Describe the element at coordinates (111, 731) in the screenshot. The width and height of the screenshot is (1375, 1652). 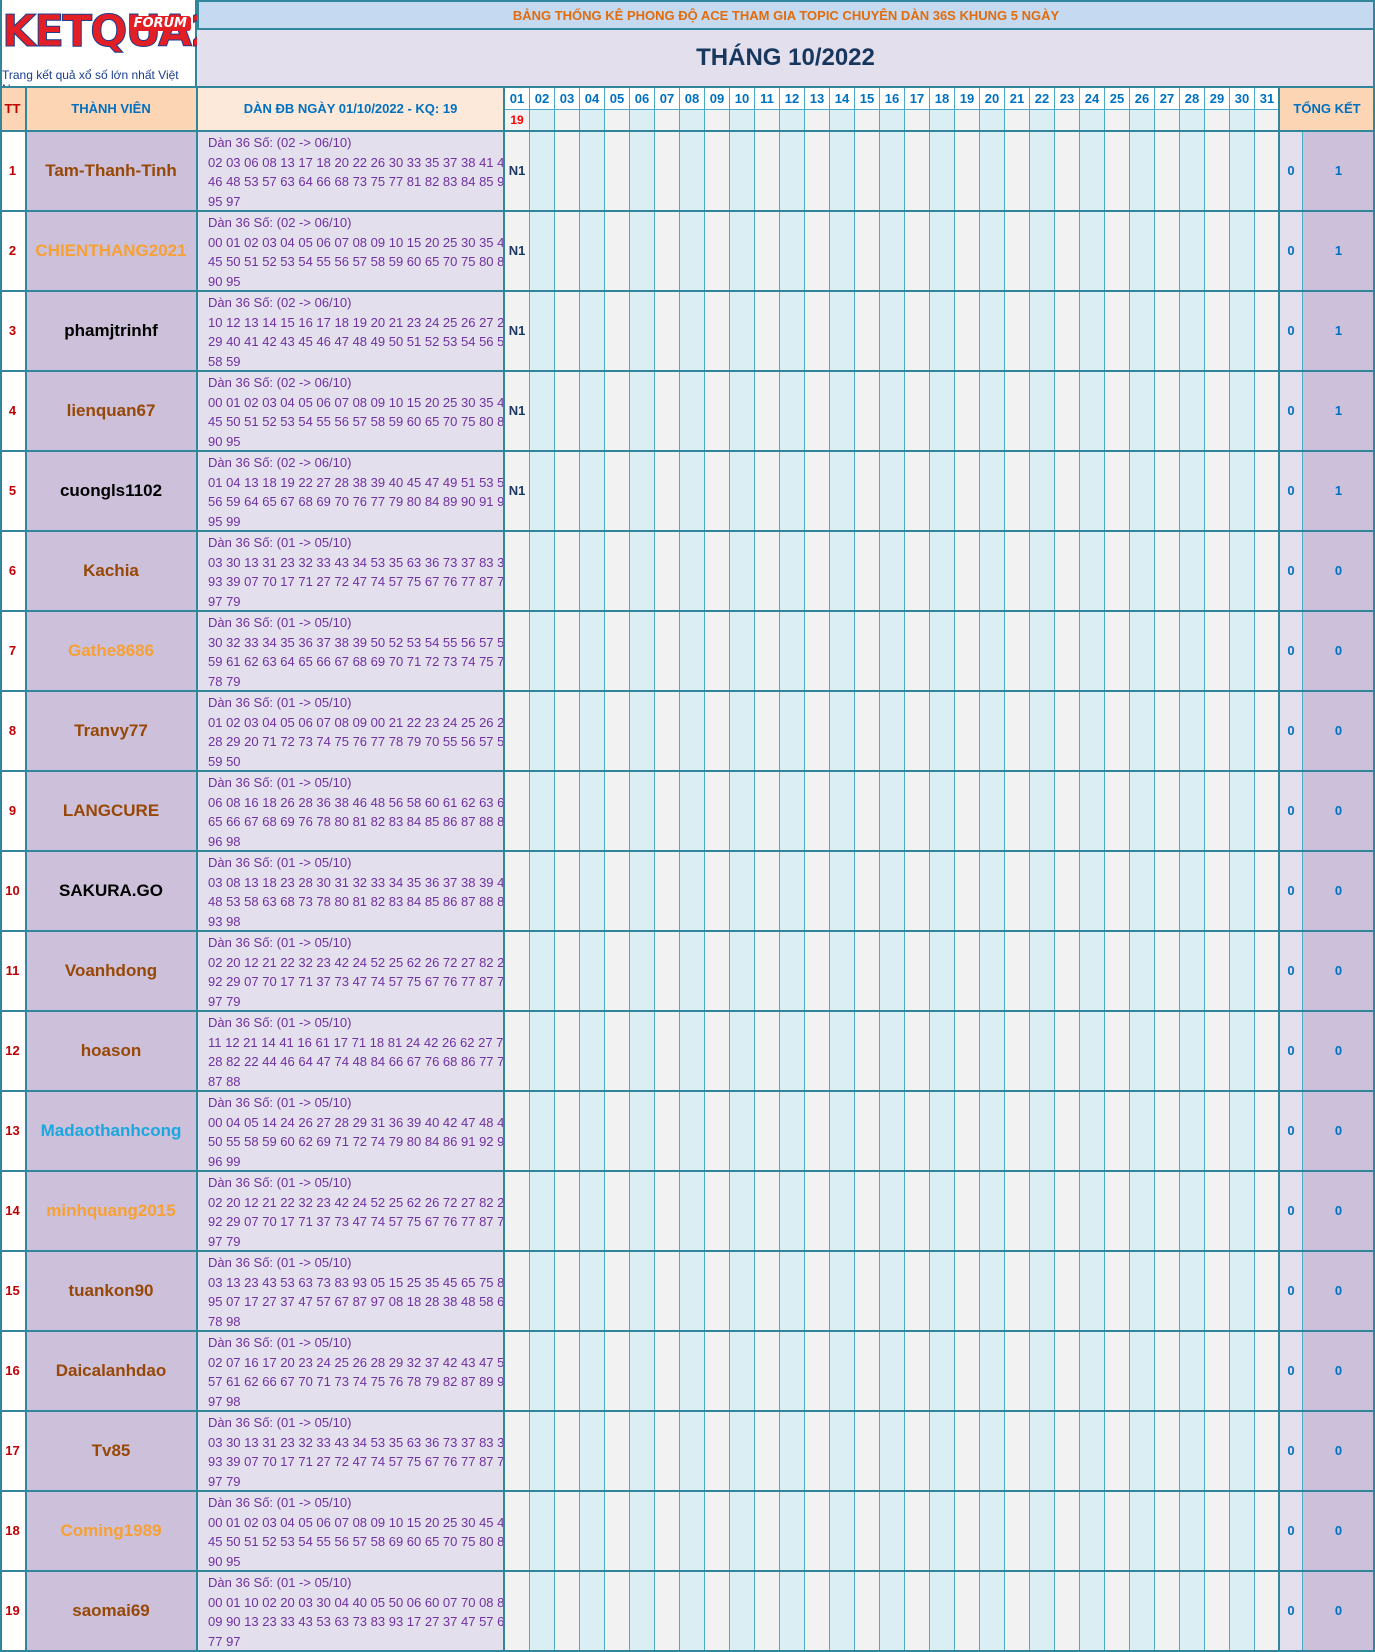
I see `member-name: Tranvy77` at that location.